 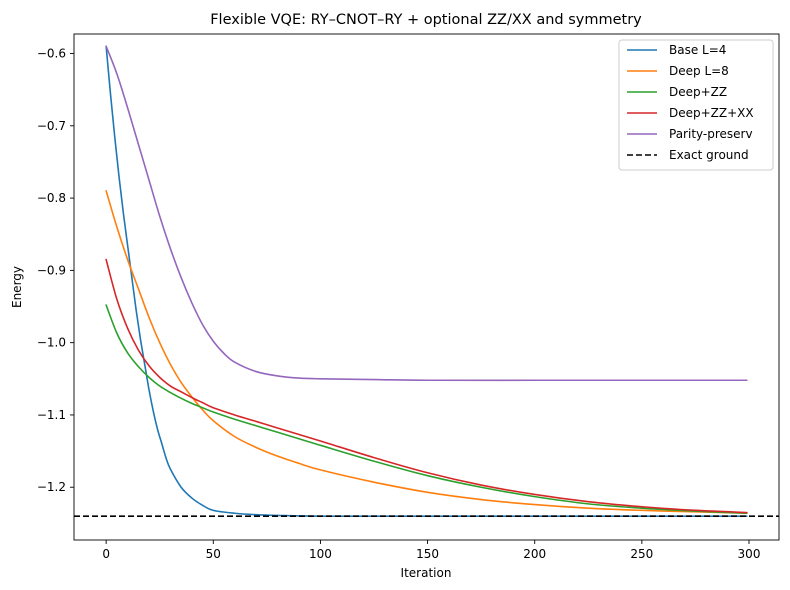 What do you see at coordinates (699, 71) in the screenshot?
I see `legend-label: Deep L=8` at bounding box center [699, 71].